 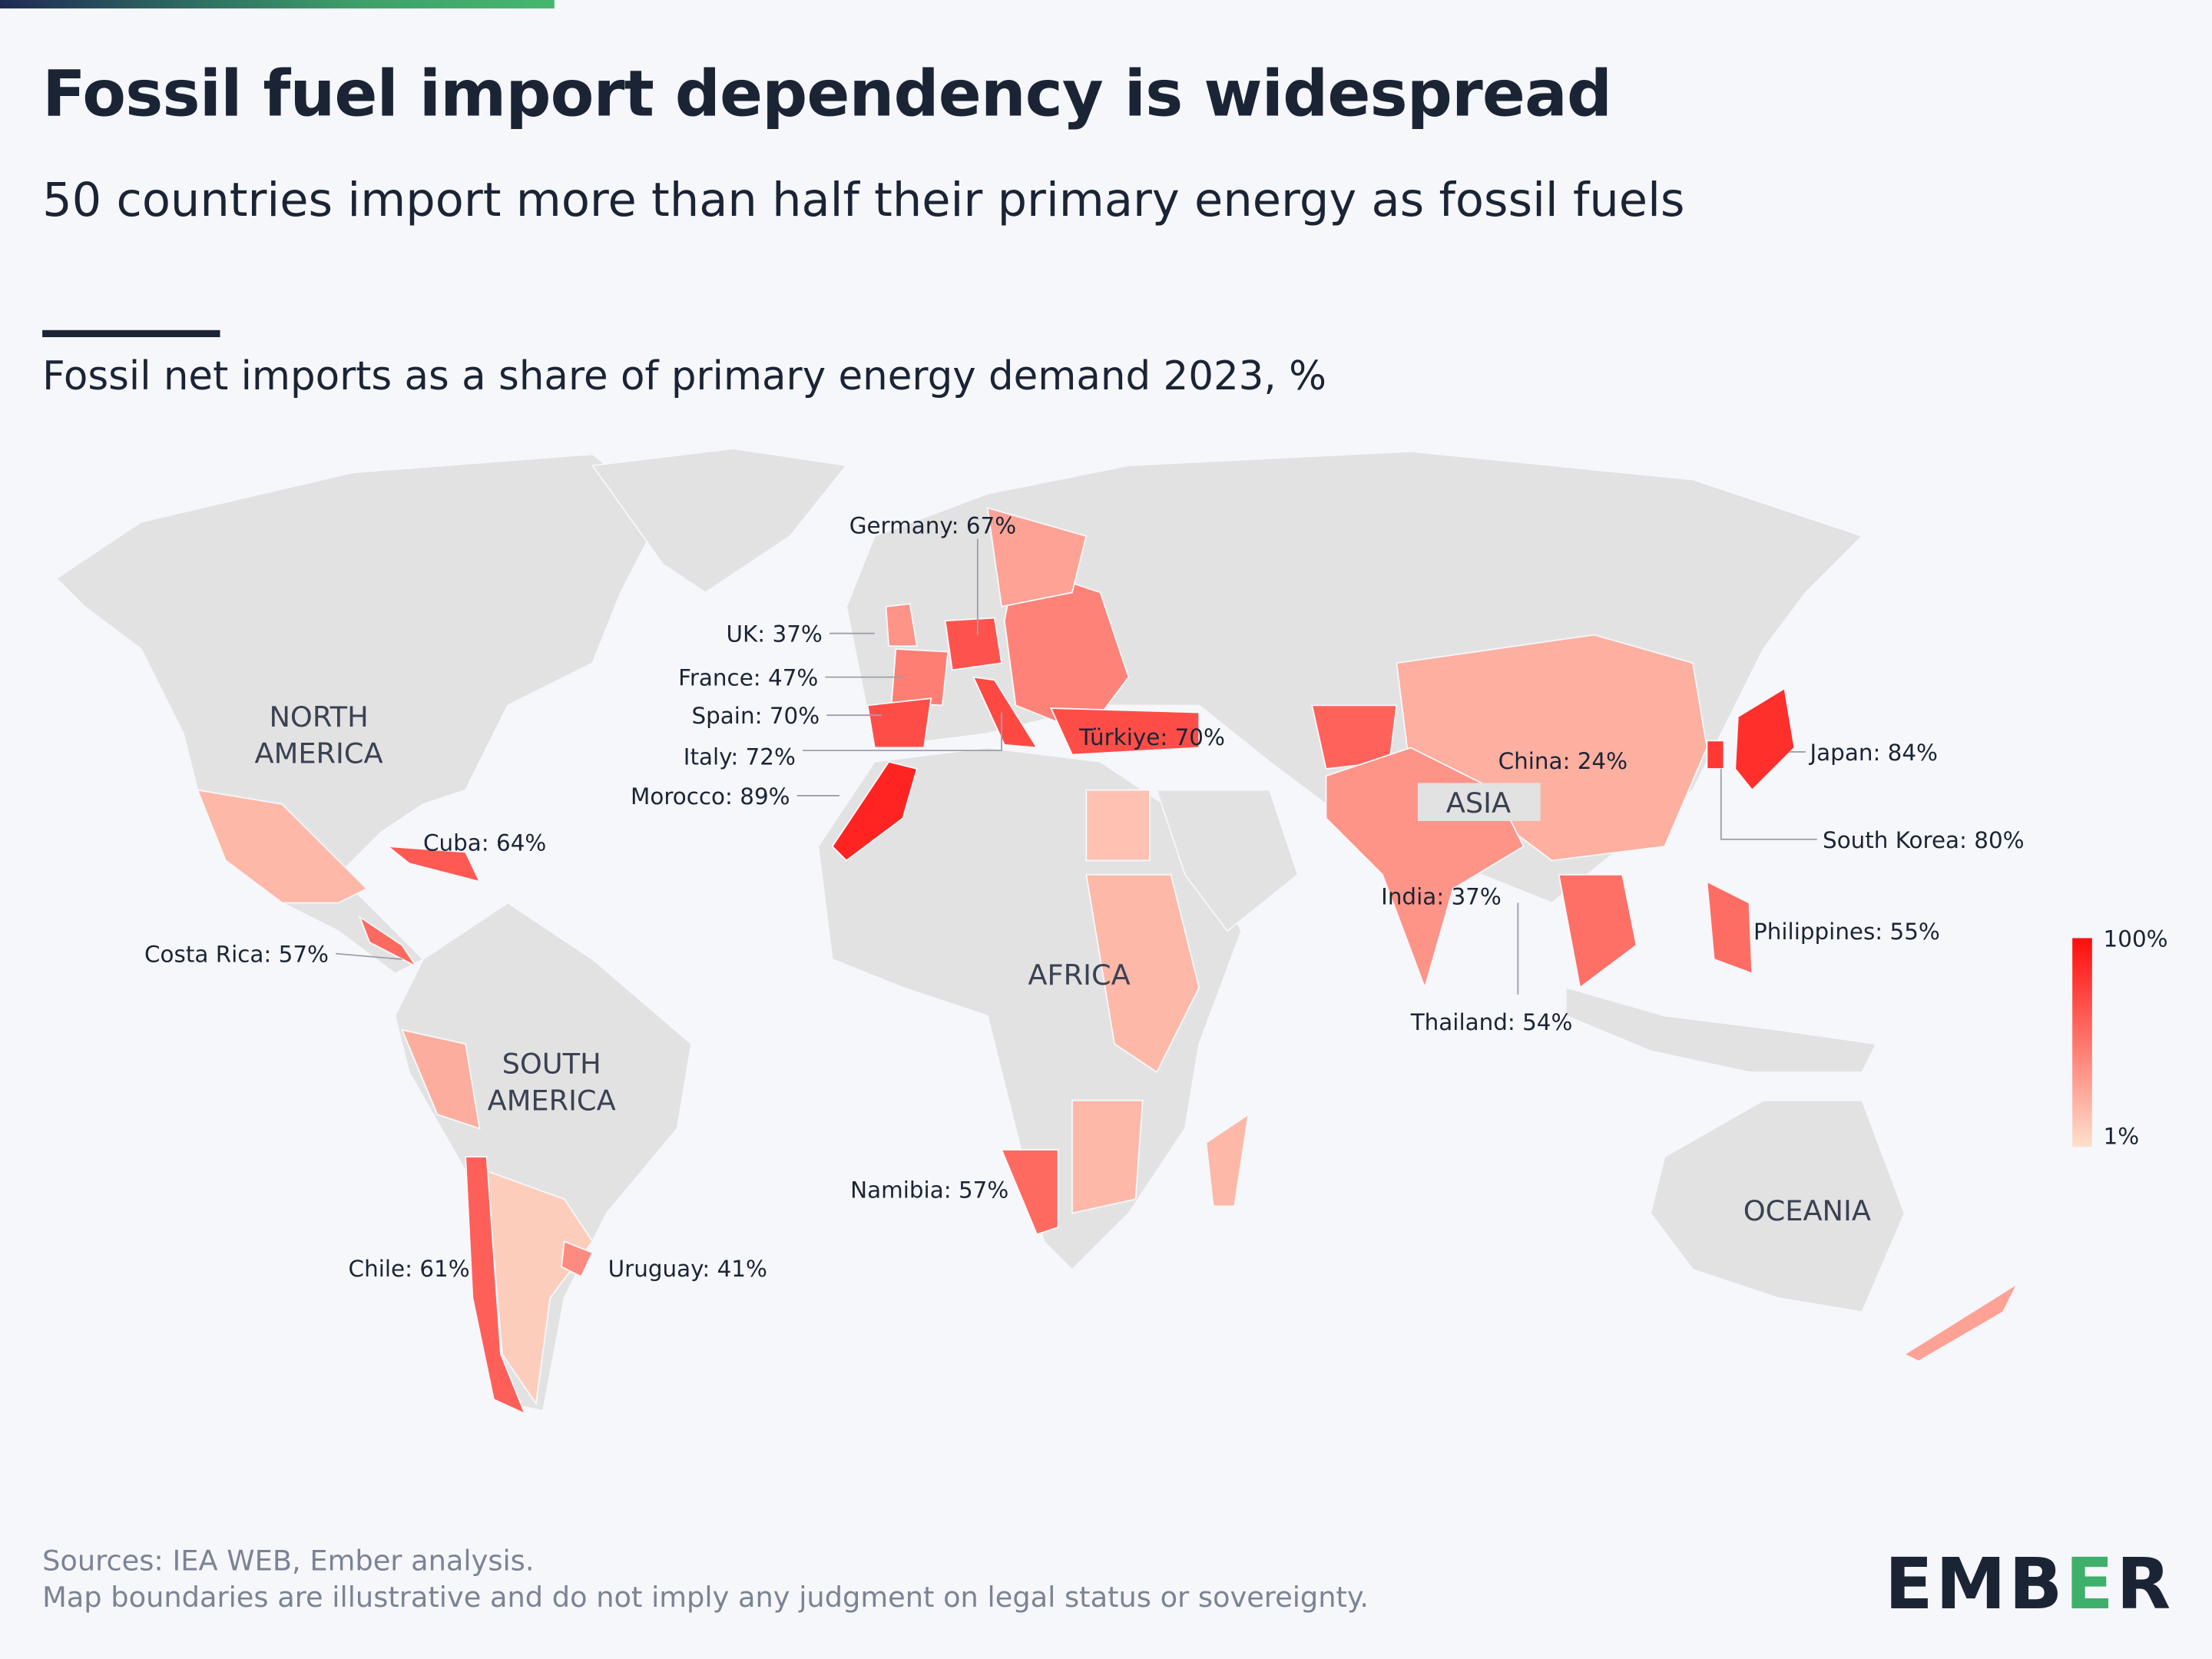 I want to click on country-shape-argentina, so click(x=539, y=1288).